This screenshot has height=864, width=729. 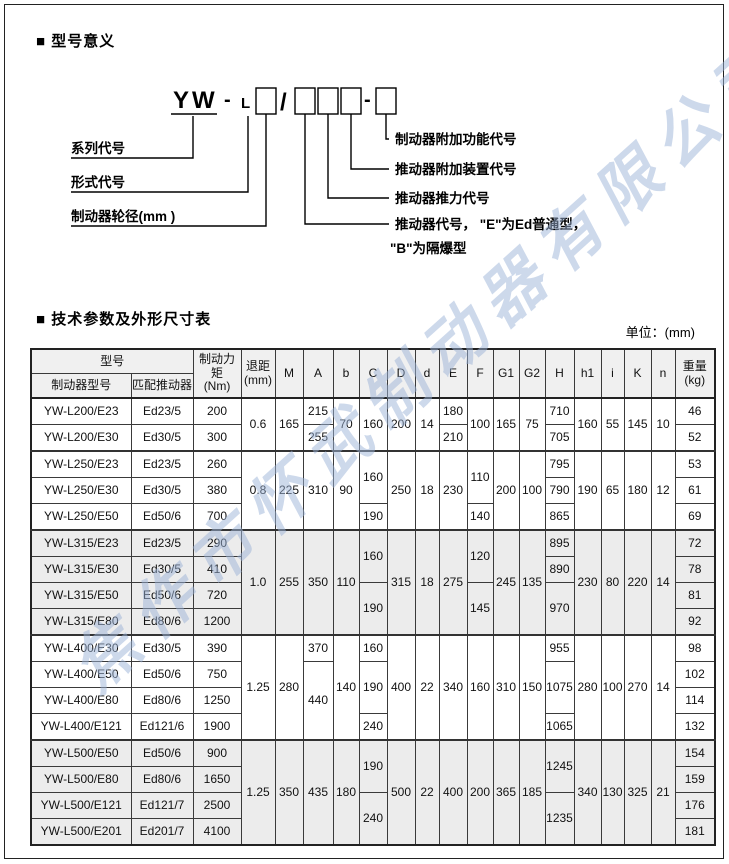 I want to click on section-title-tech-params: ■ 技术参数及外形尺寸表, so click(x=124, y=319).